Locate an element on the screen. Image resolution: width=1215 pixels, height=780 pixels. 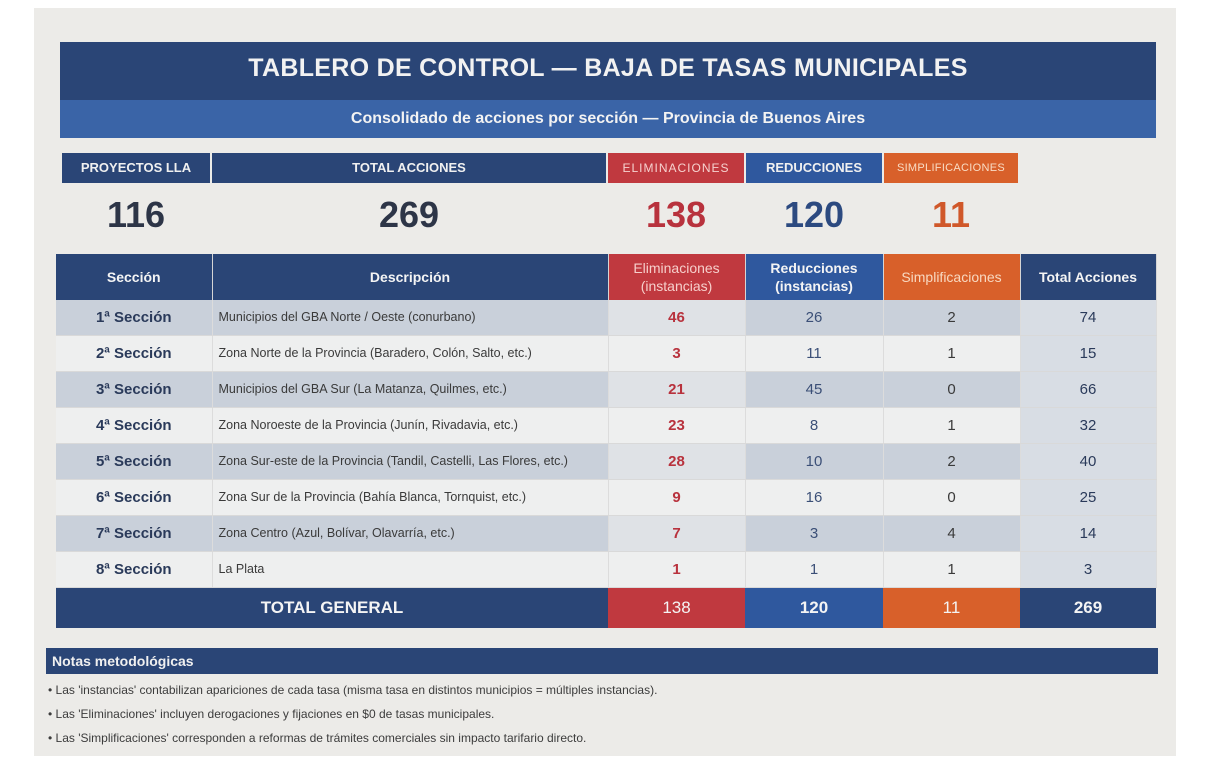
total-reducciones: 120 is located at coordinates (814, 607).